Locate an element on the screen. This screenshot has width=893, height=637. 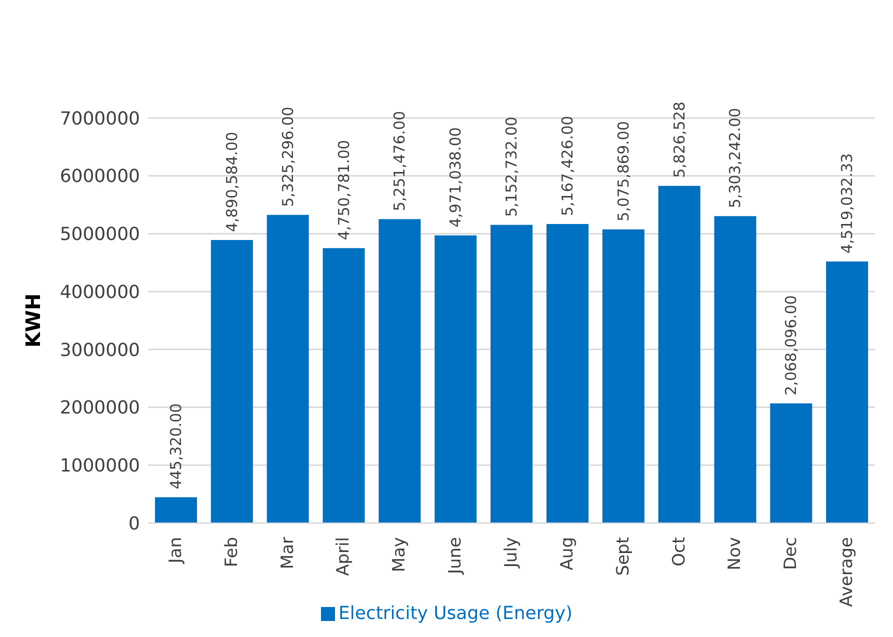
x-tick-label: Oct is located at coordinates (679, 551).